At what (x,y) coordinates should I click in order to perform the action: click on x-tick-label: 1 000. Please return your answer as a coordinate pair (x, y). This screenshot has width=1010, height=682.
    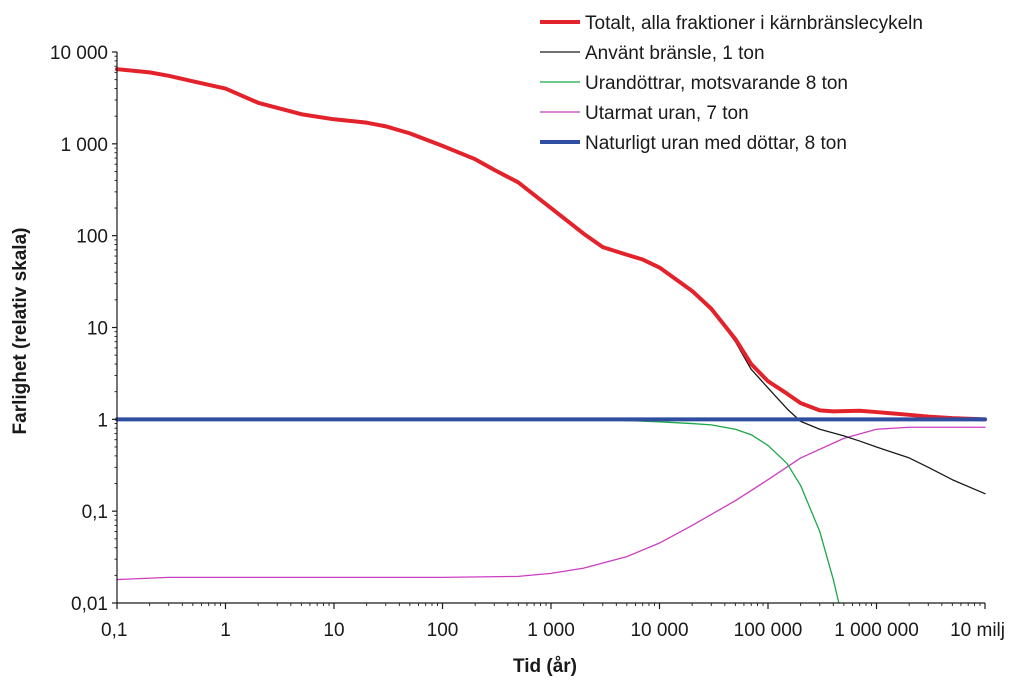
    Looking at the image, I should click on (551, 630).